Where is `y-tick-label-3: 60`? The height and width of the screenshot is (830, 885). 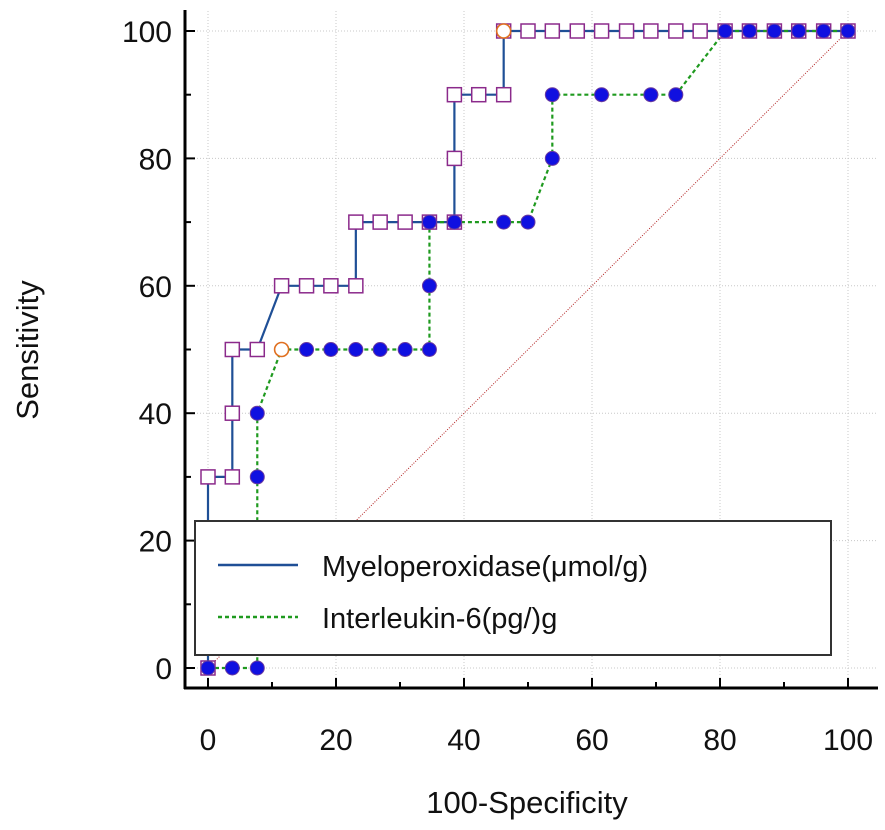
y-tick-label-3: 60 is located at coordinates (155, 287).